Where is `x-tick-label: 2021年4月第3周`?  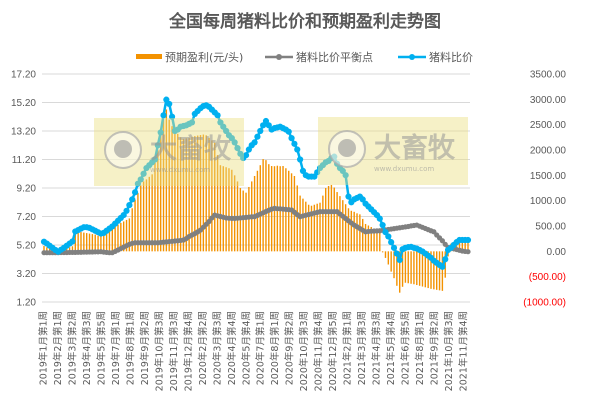
x-tick-label: 2021年4月第3周 is located at coordinates (377, 348).